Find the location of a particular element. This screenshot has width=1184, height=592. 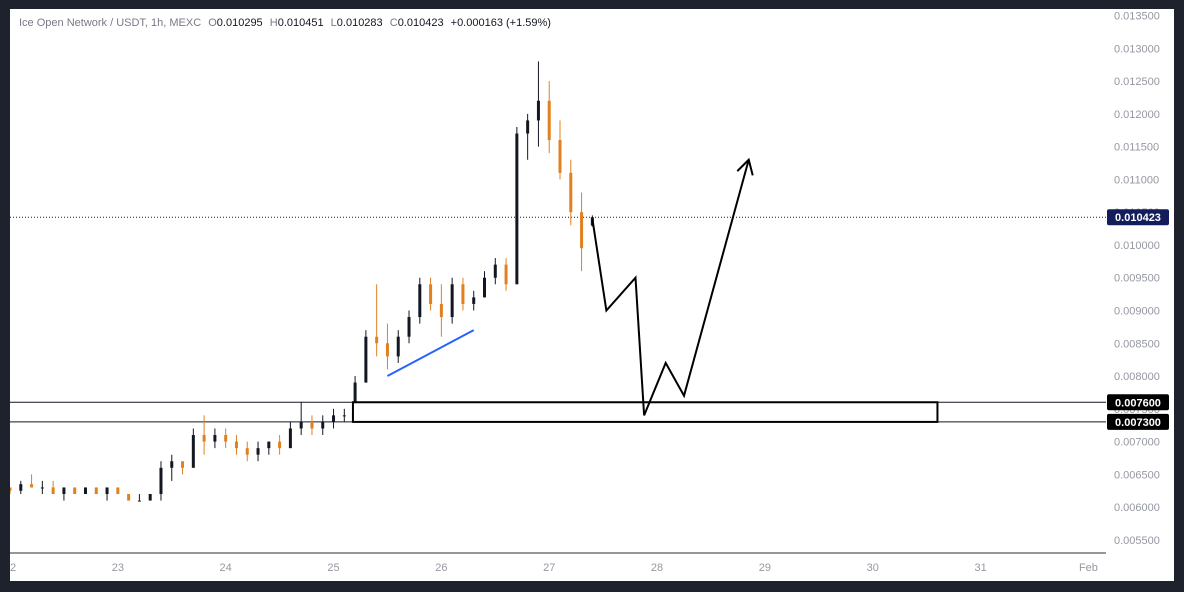

low-value: 0.010283 is located at coordinates (359, 23).